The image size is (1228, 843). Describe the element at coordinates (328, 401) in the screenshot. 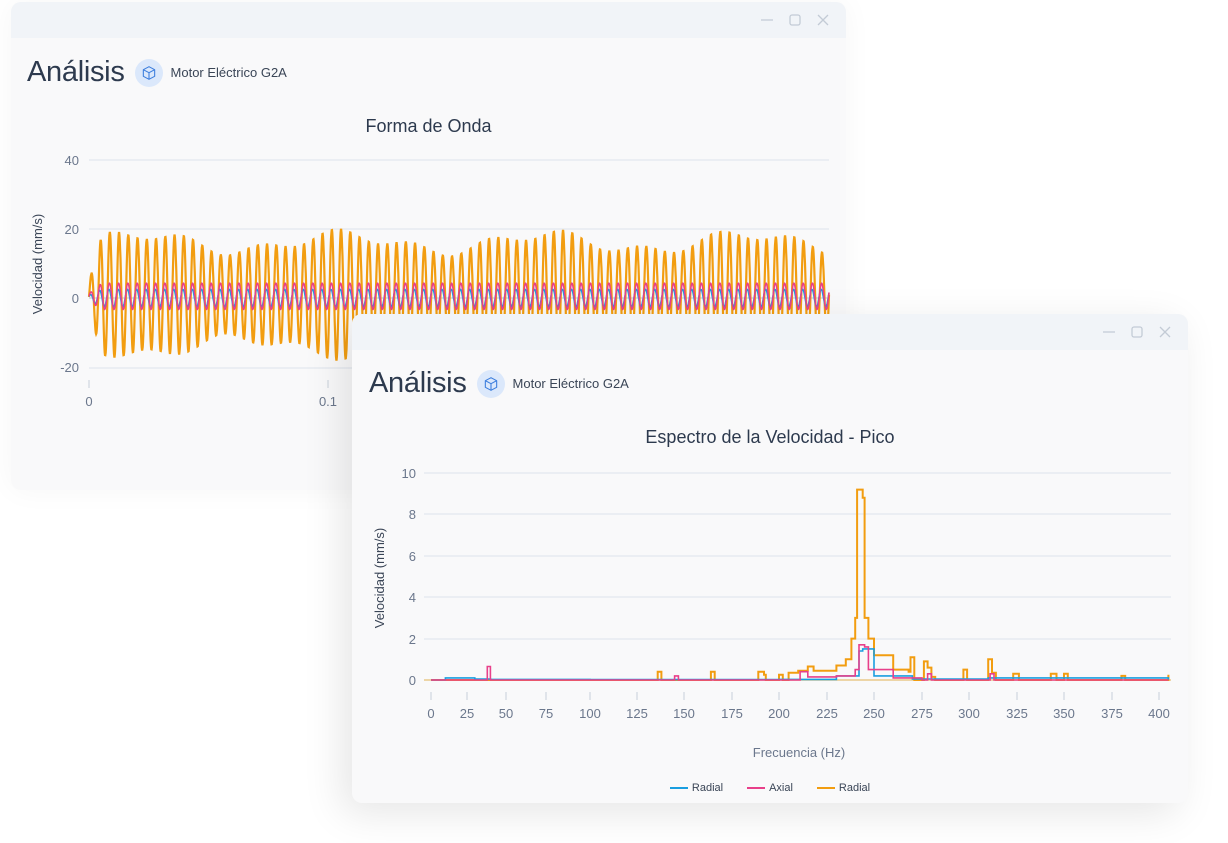

I see `svg-text: 0.1` at that location.